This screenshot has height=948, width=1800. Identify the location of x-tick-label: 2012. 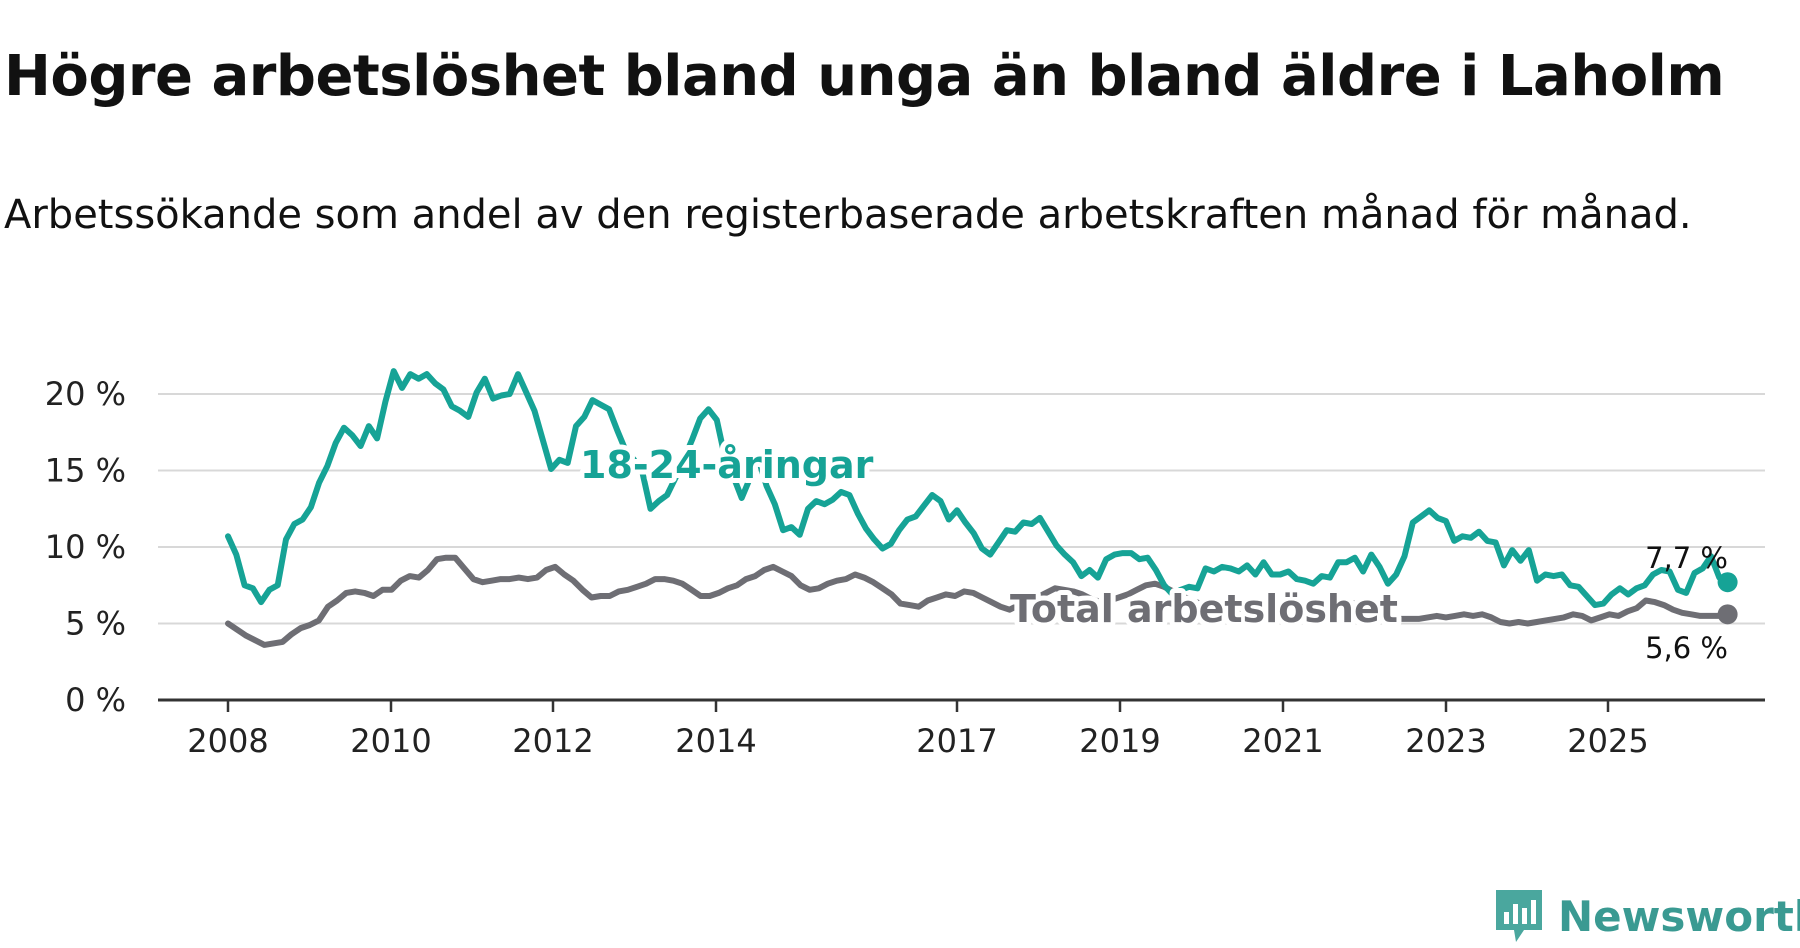
(552, 741).